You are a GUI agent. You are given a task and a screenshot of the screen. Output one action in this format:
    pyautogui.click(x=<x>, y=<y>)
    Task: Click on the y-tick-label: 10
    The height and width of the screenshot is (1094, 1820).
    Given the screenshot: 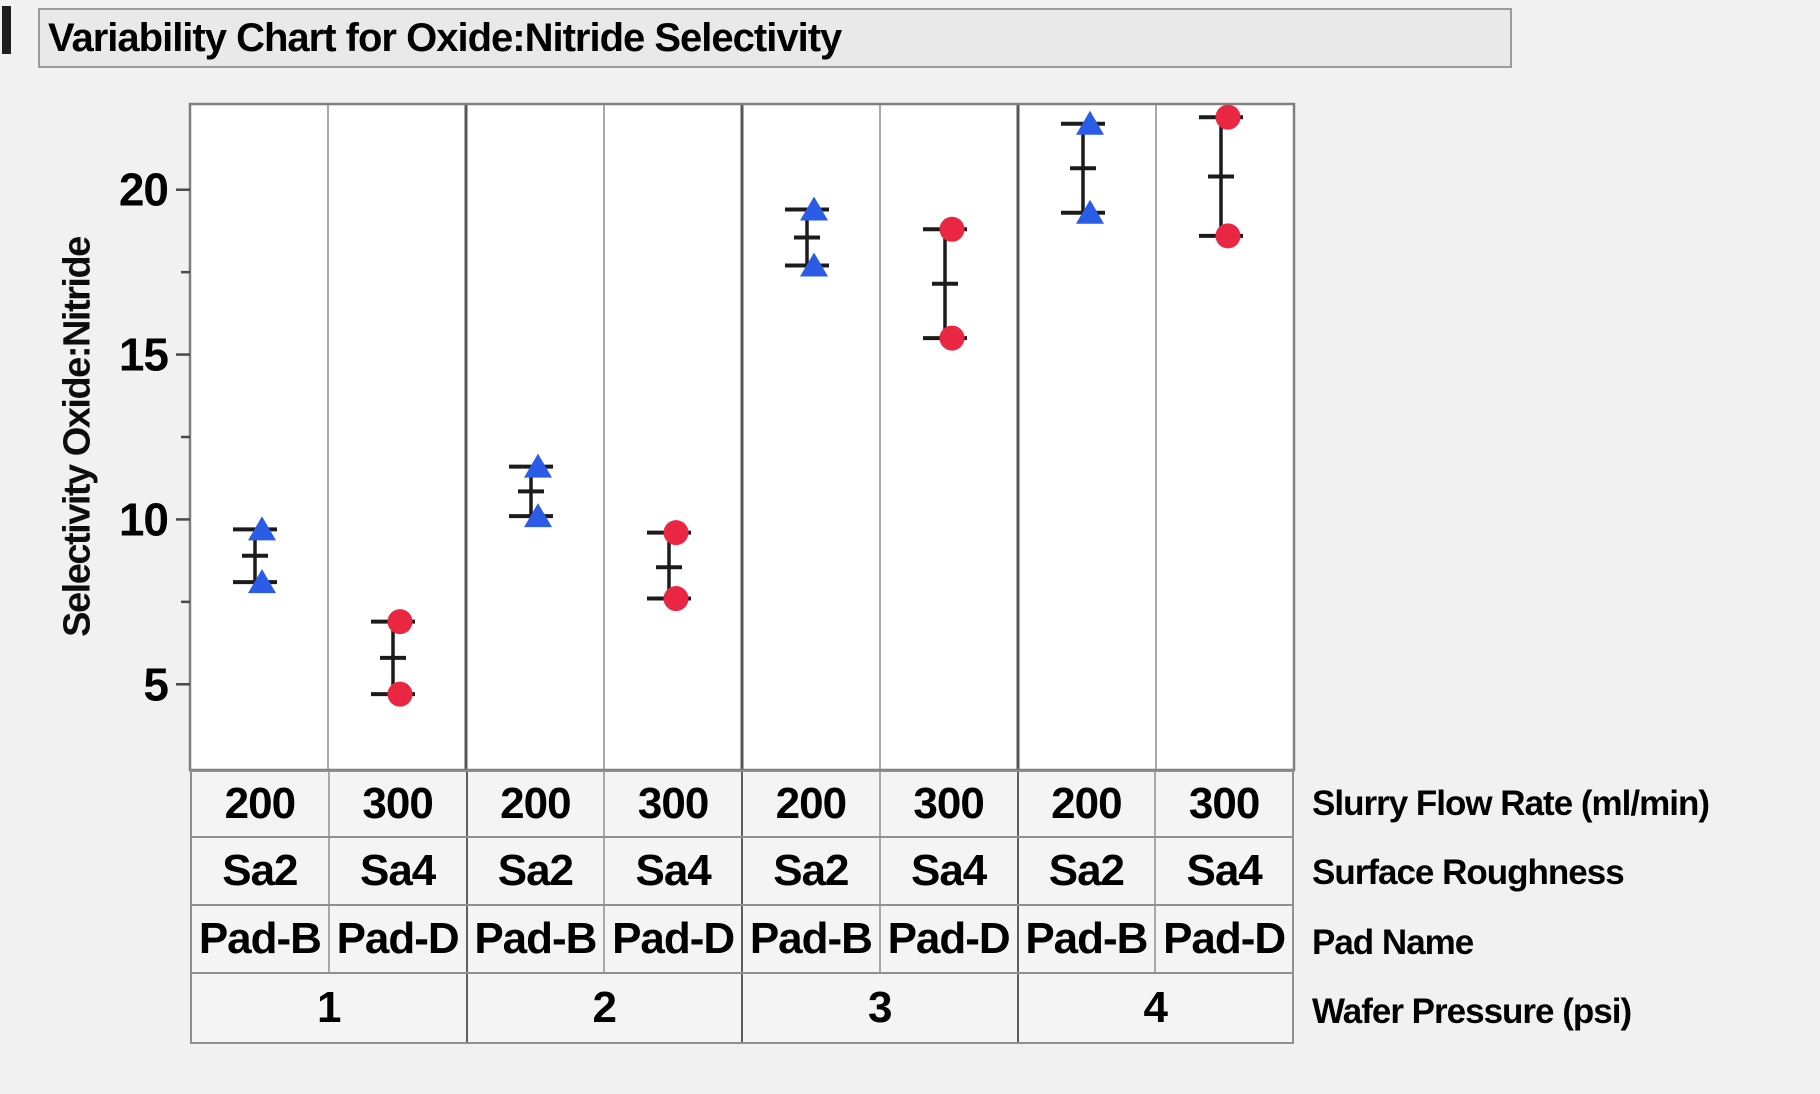 What is the action you would take?
    pyautogui.click(x=143, y=519)
    